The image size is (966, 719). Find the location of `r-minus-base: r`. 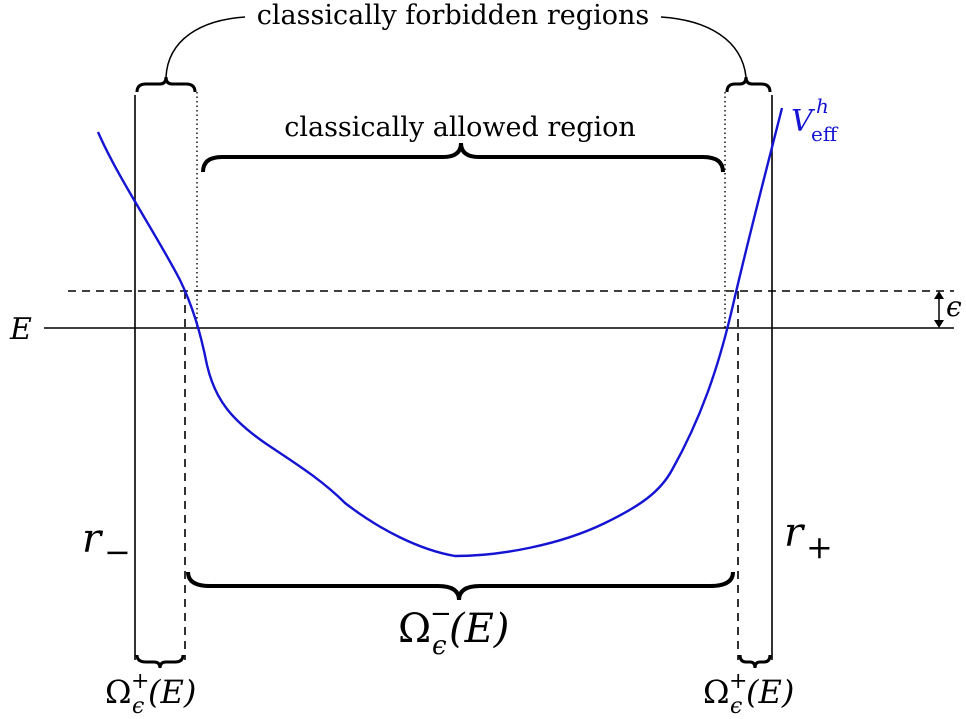

r-minus-base: r is located at coordinates (93, 539).